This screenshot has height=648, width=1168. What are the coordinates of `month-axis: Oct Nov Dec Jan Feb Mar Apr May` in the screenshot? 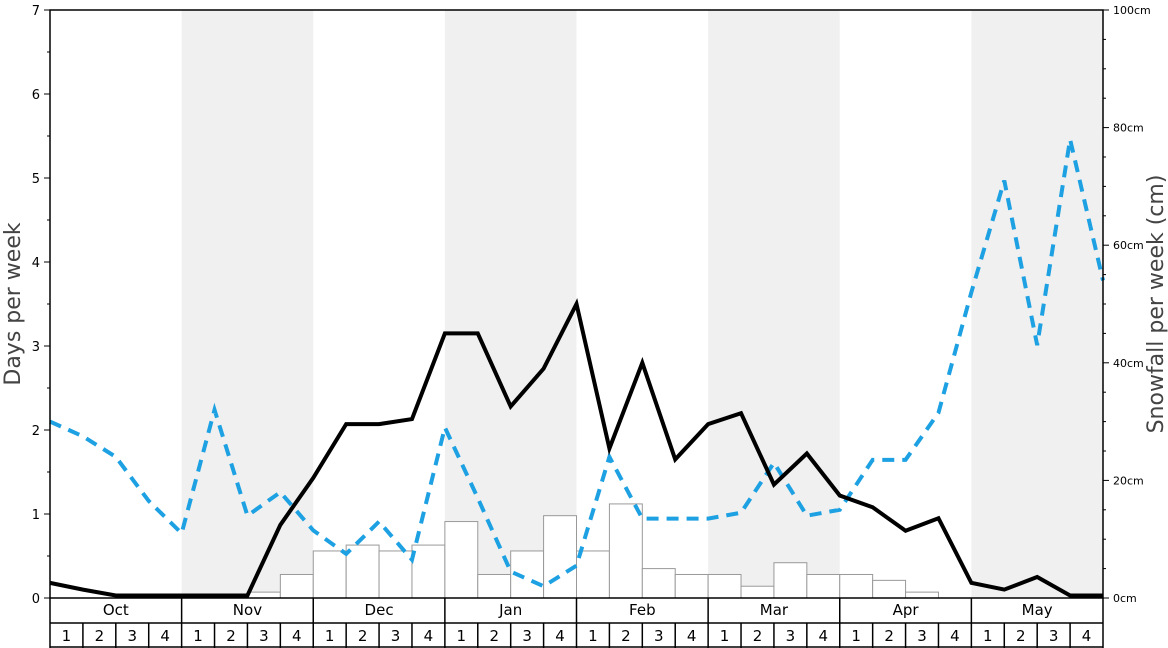 It's located at (576, 611).